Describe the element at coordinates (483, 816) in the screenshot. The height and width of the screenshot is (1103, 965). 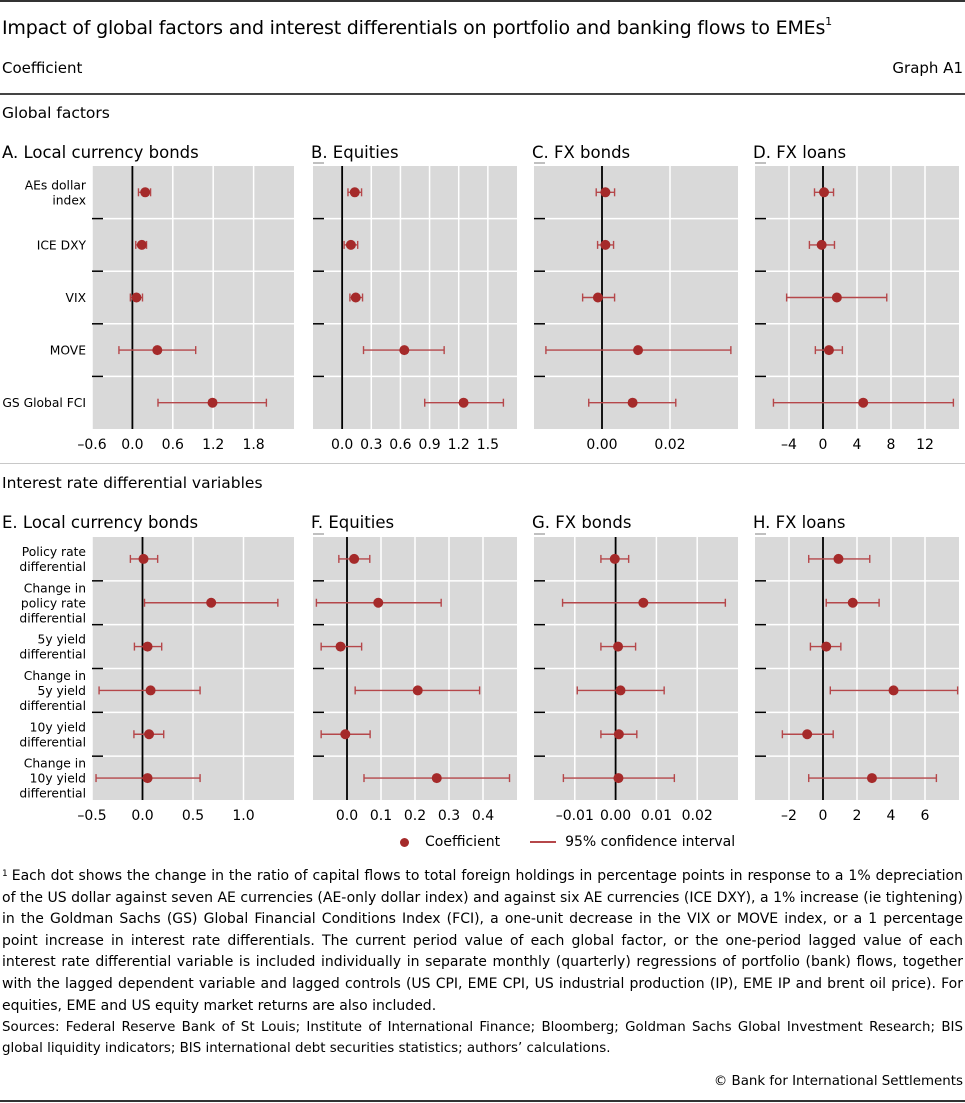
I see `x-tick-label: 0.4` at that location.